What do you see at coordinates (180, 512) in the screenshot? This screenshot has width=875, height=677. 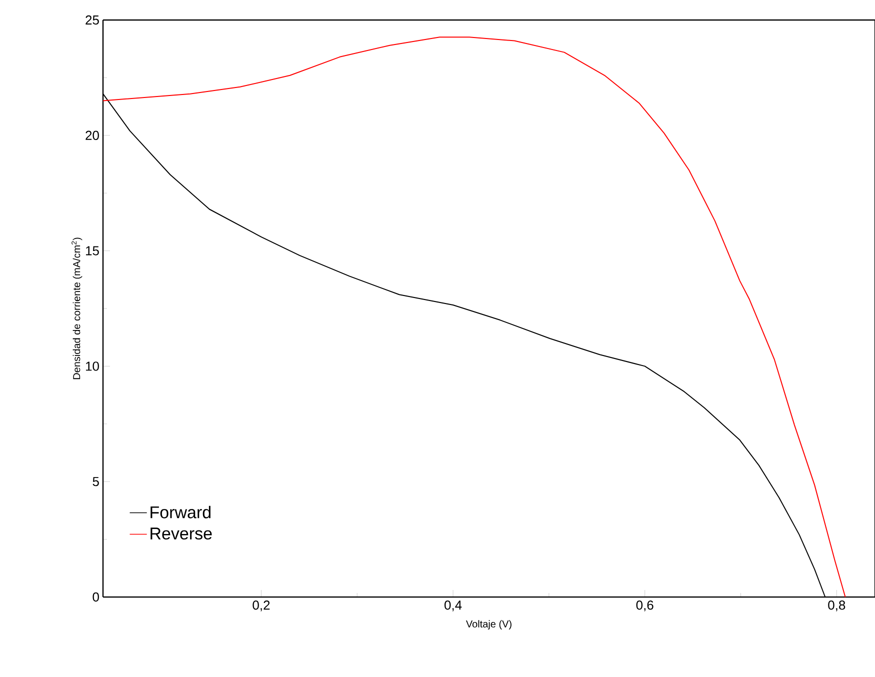 I see `legend-label: Forward` at bounding box center [180, 512].